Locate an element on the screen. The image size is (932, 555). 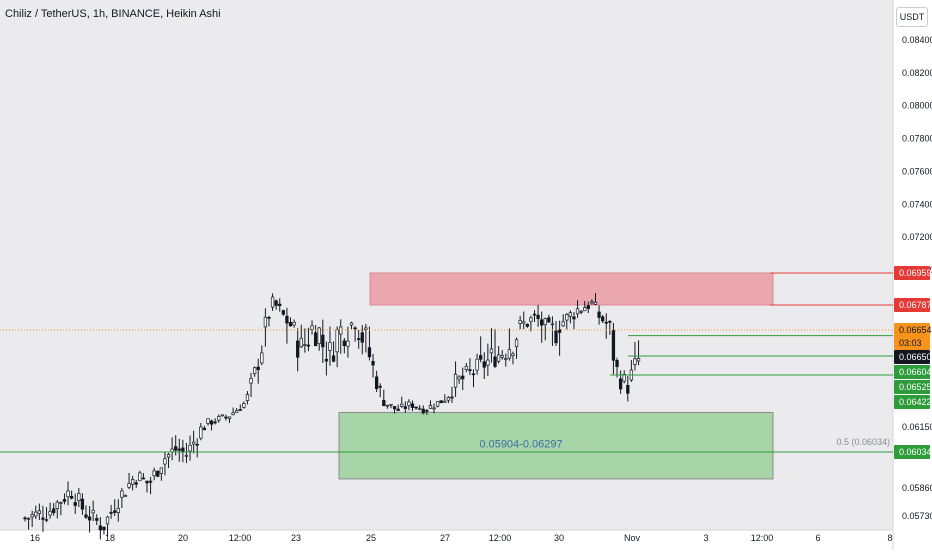
price-tick-label: 0.08400 is located at coordinates (917, 40).